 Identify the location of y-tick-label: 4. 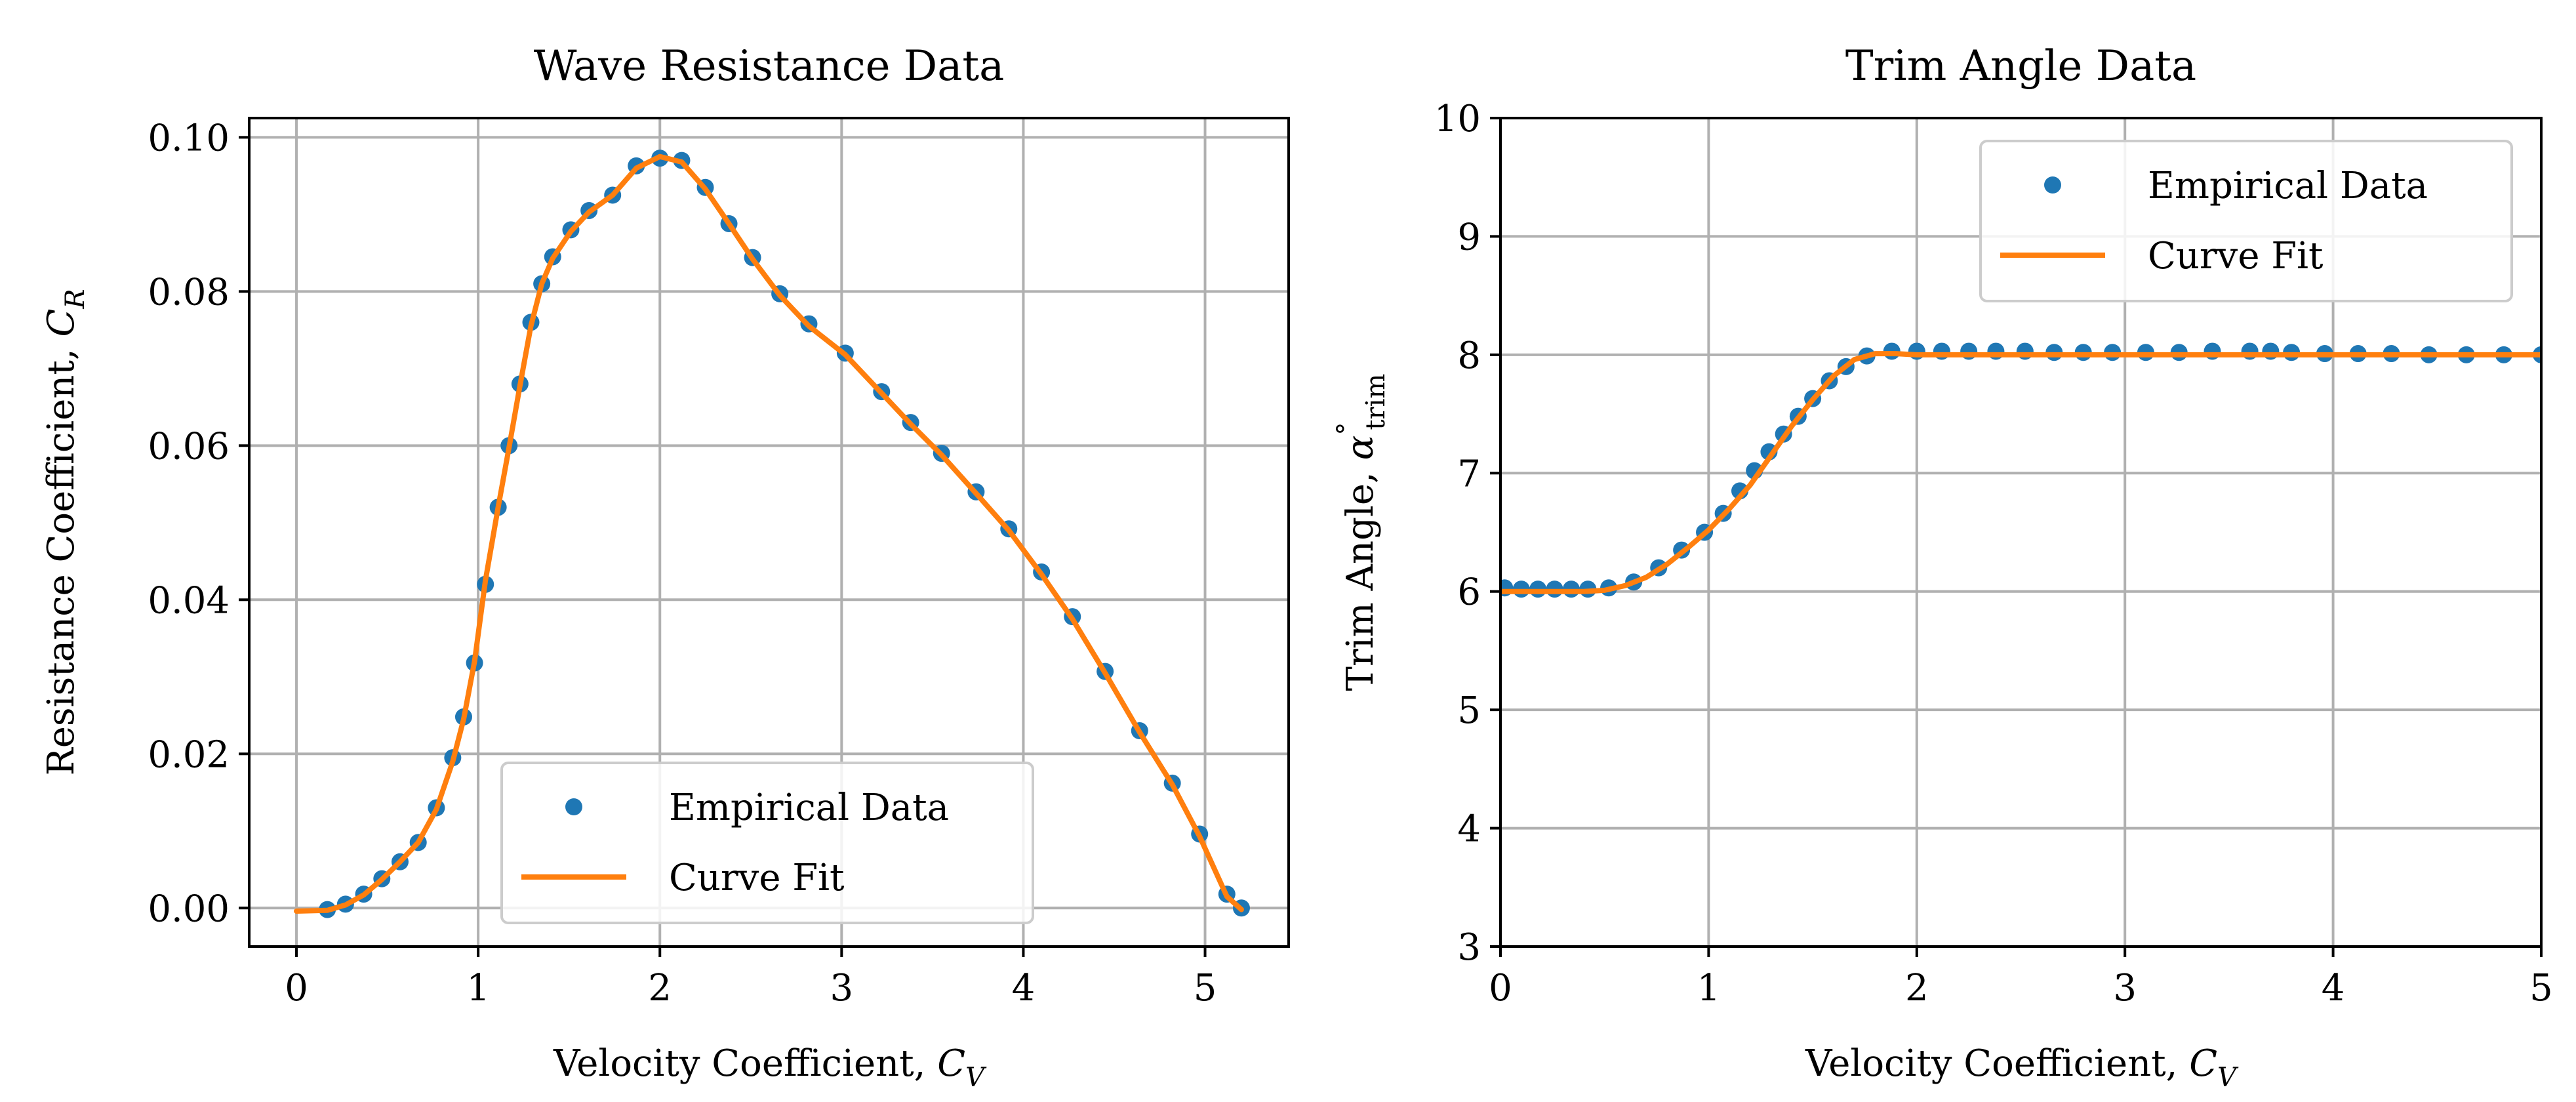
(1469, 829).